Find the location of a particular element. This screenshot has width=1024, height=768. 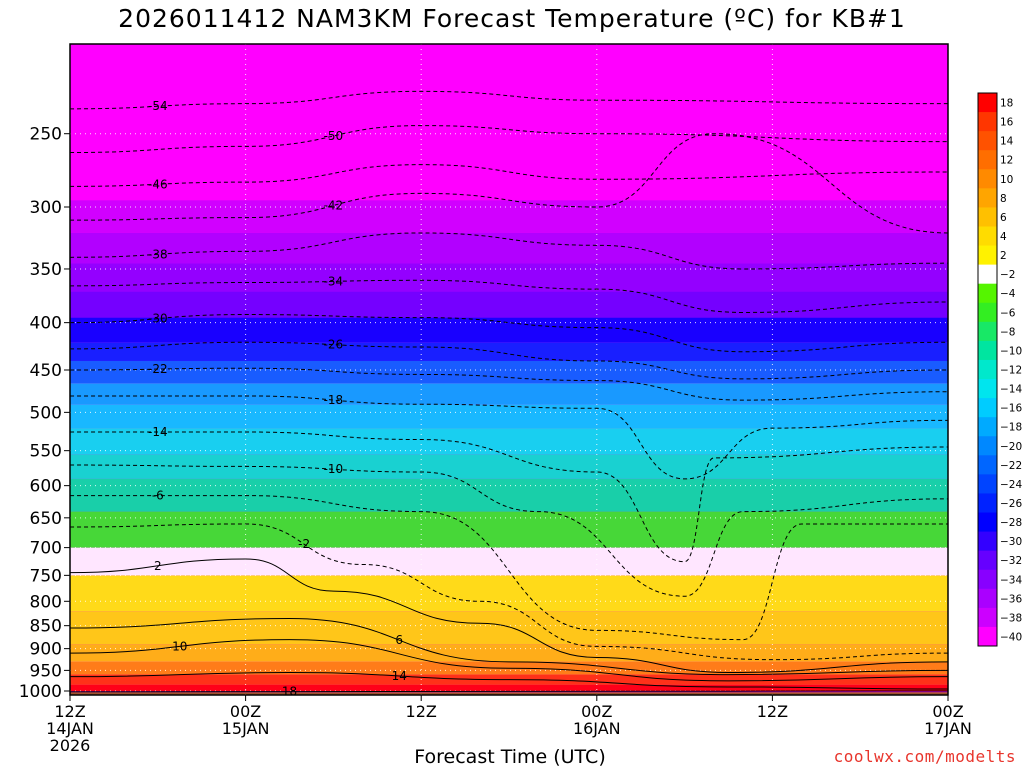

colorbar-label: −10 is located at coordinates (1011, 351).